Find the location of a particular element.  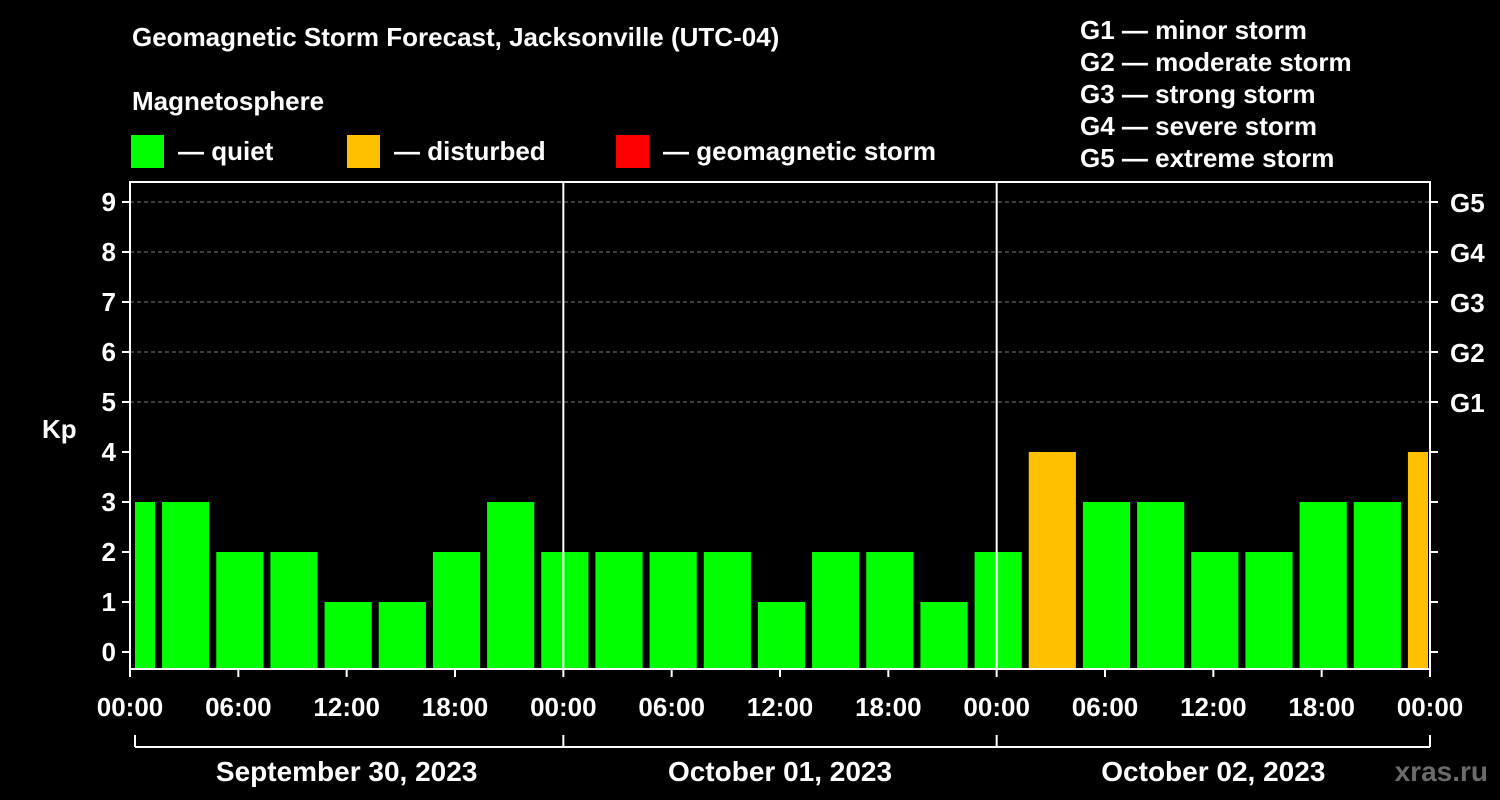

legend-quiet: — quiet is located at coordinates (202, 151).